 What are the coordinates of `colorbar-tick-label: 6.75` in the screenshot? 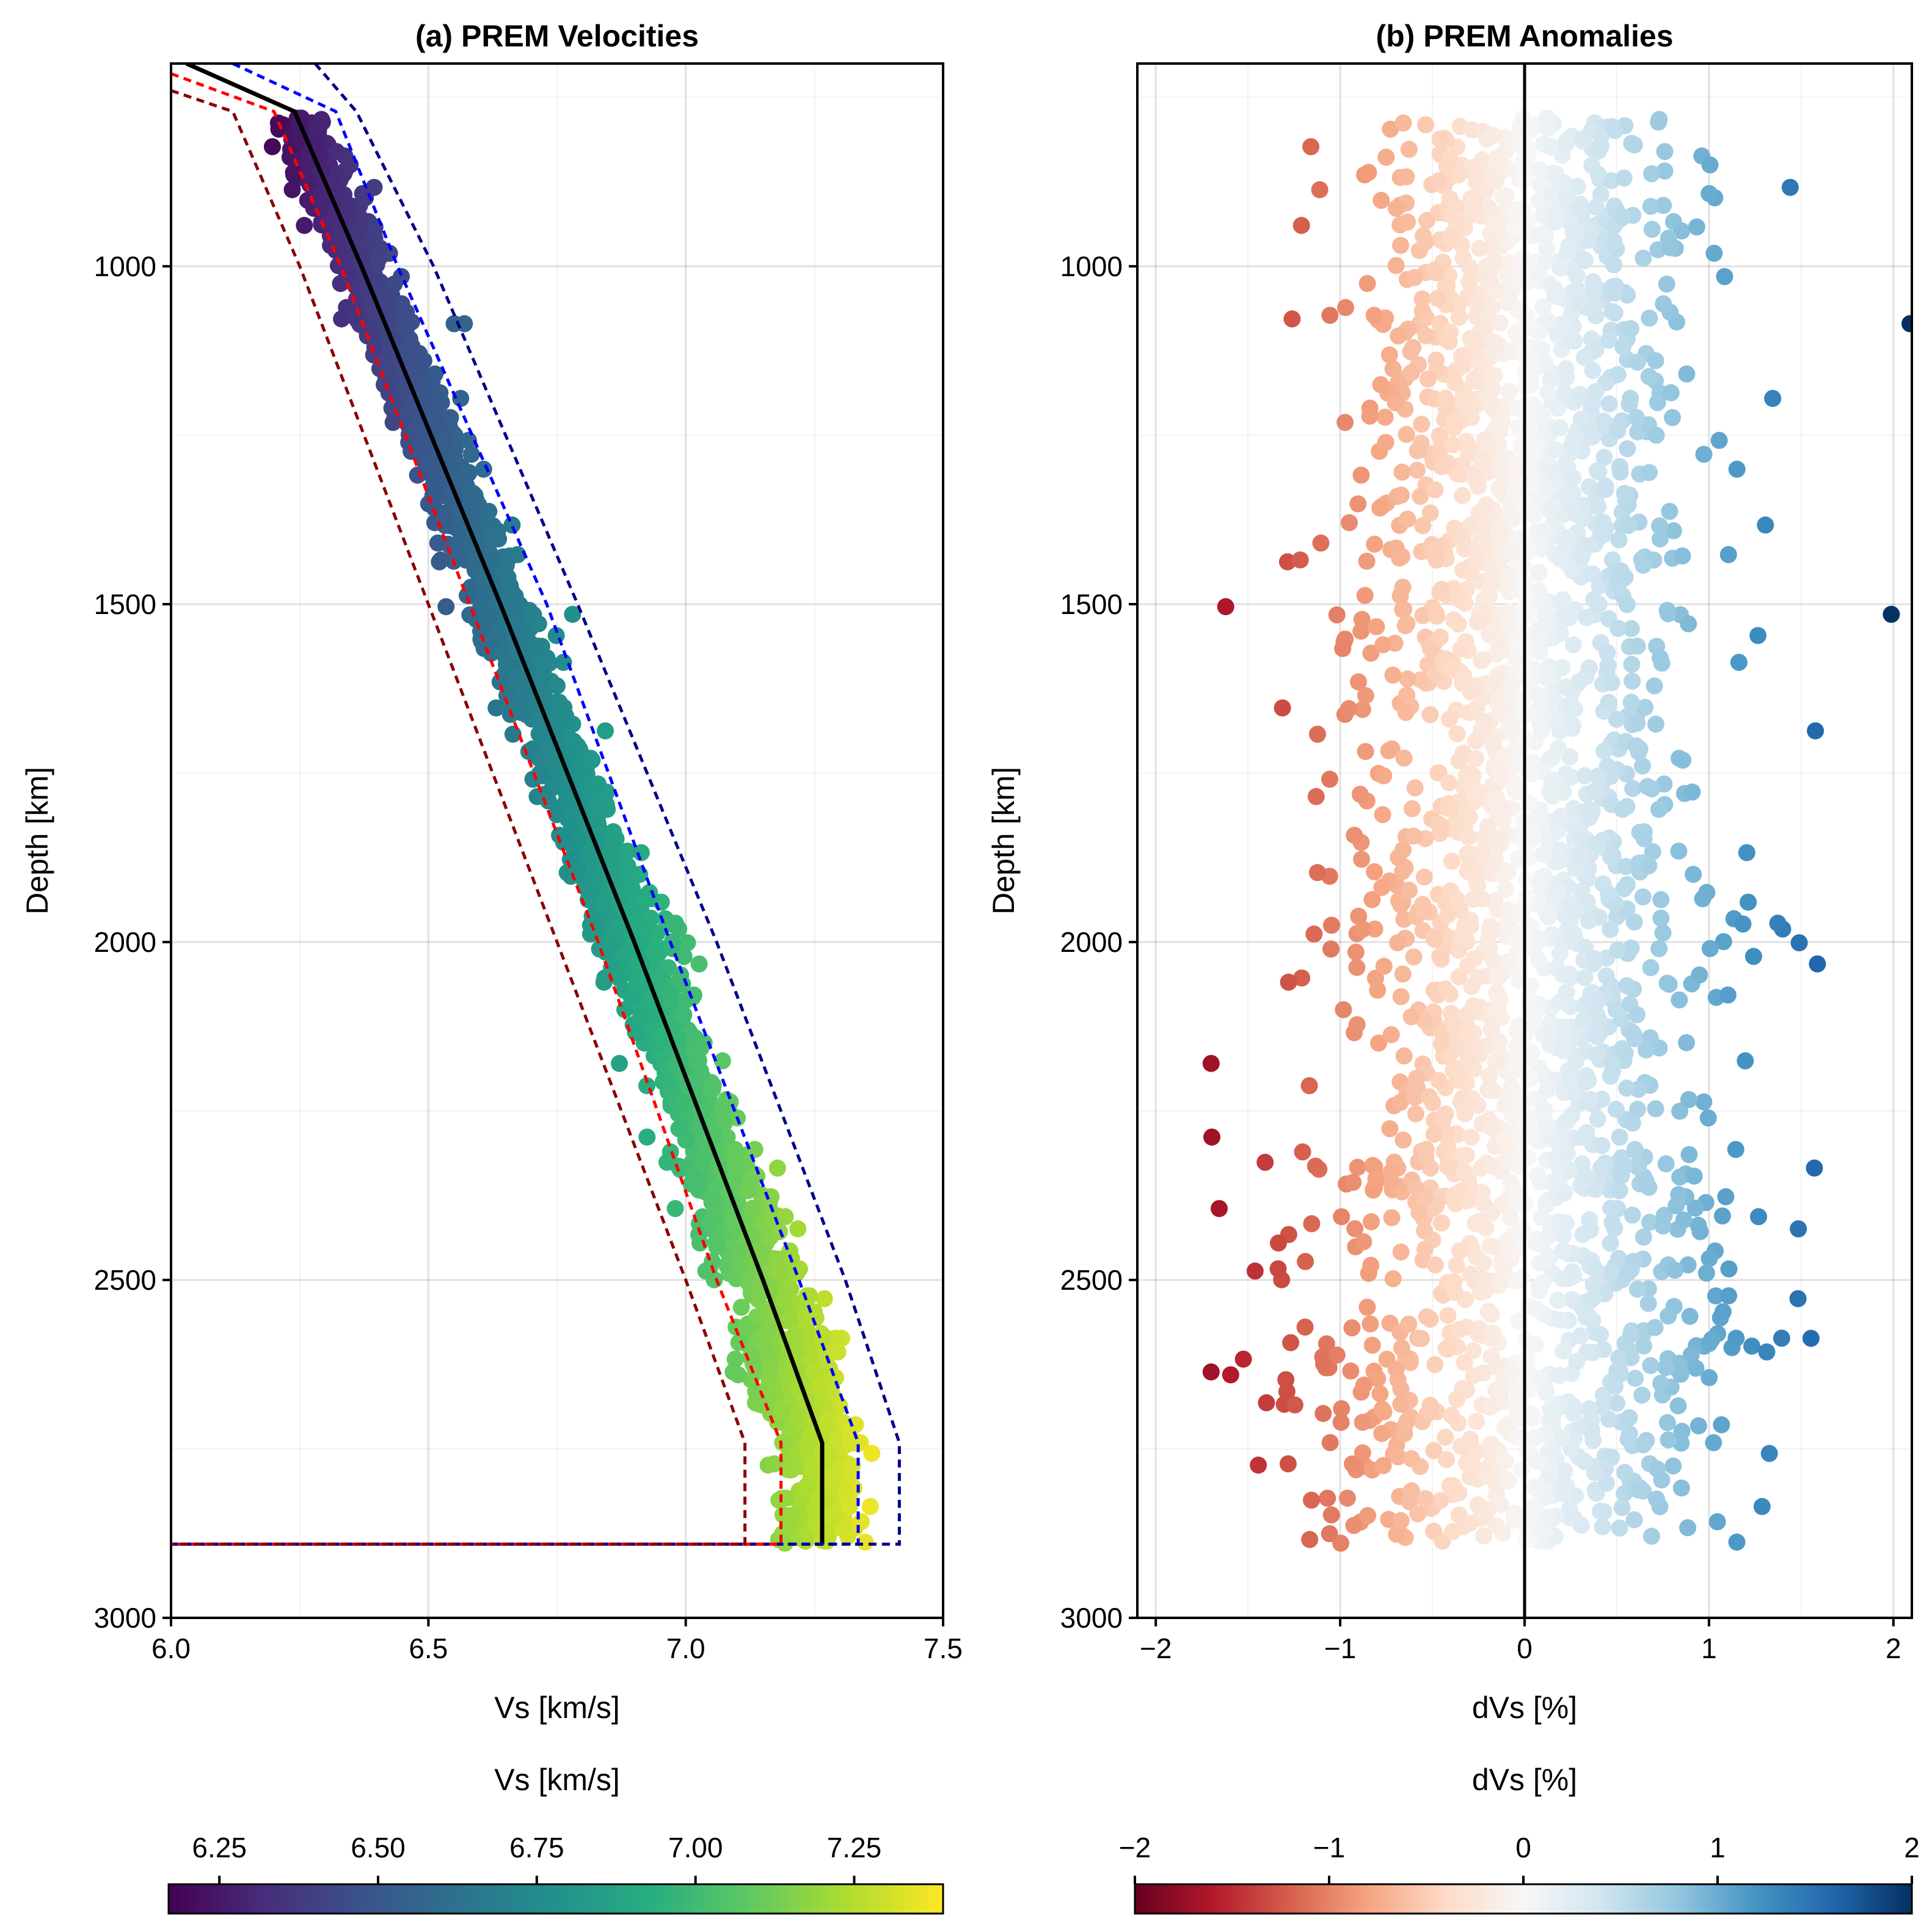 It's located at (536, 1847).